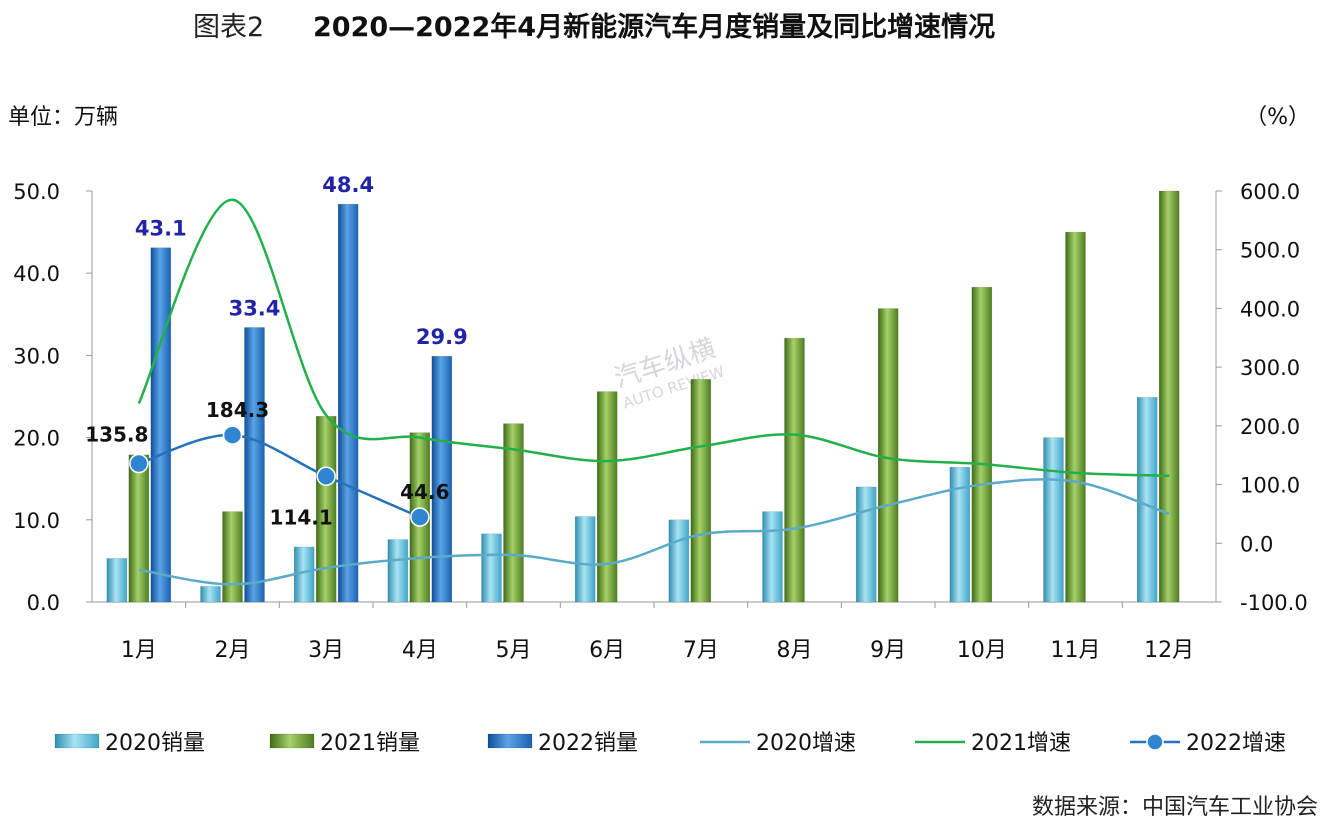 The image size is (1333, 830). What do you see at coordinates (116, 435) in the screenshot?
I see `growth-2022-data-label: 135.8` at bounding box center [116, 435].